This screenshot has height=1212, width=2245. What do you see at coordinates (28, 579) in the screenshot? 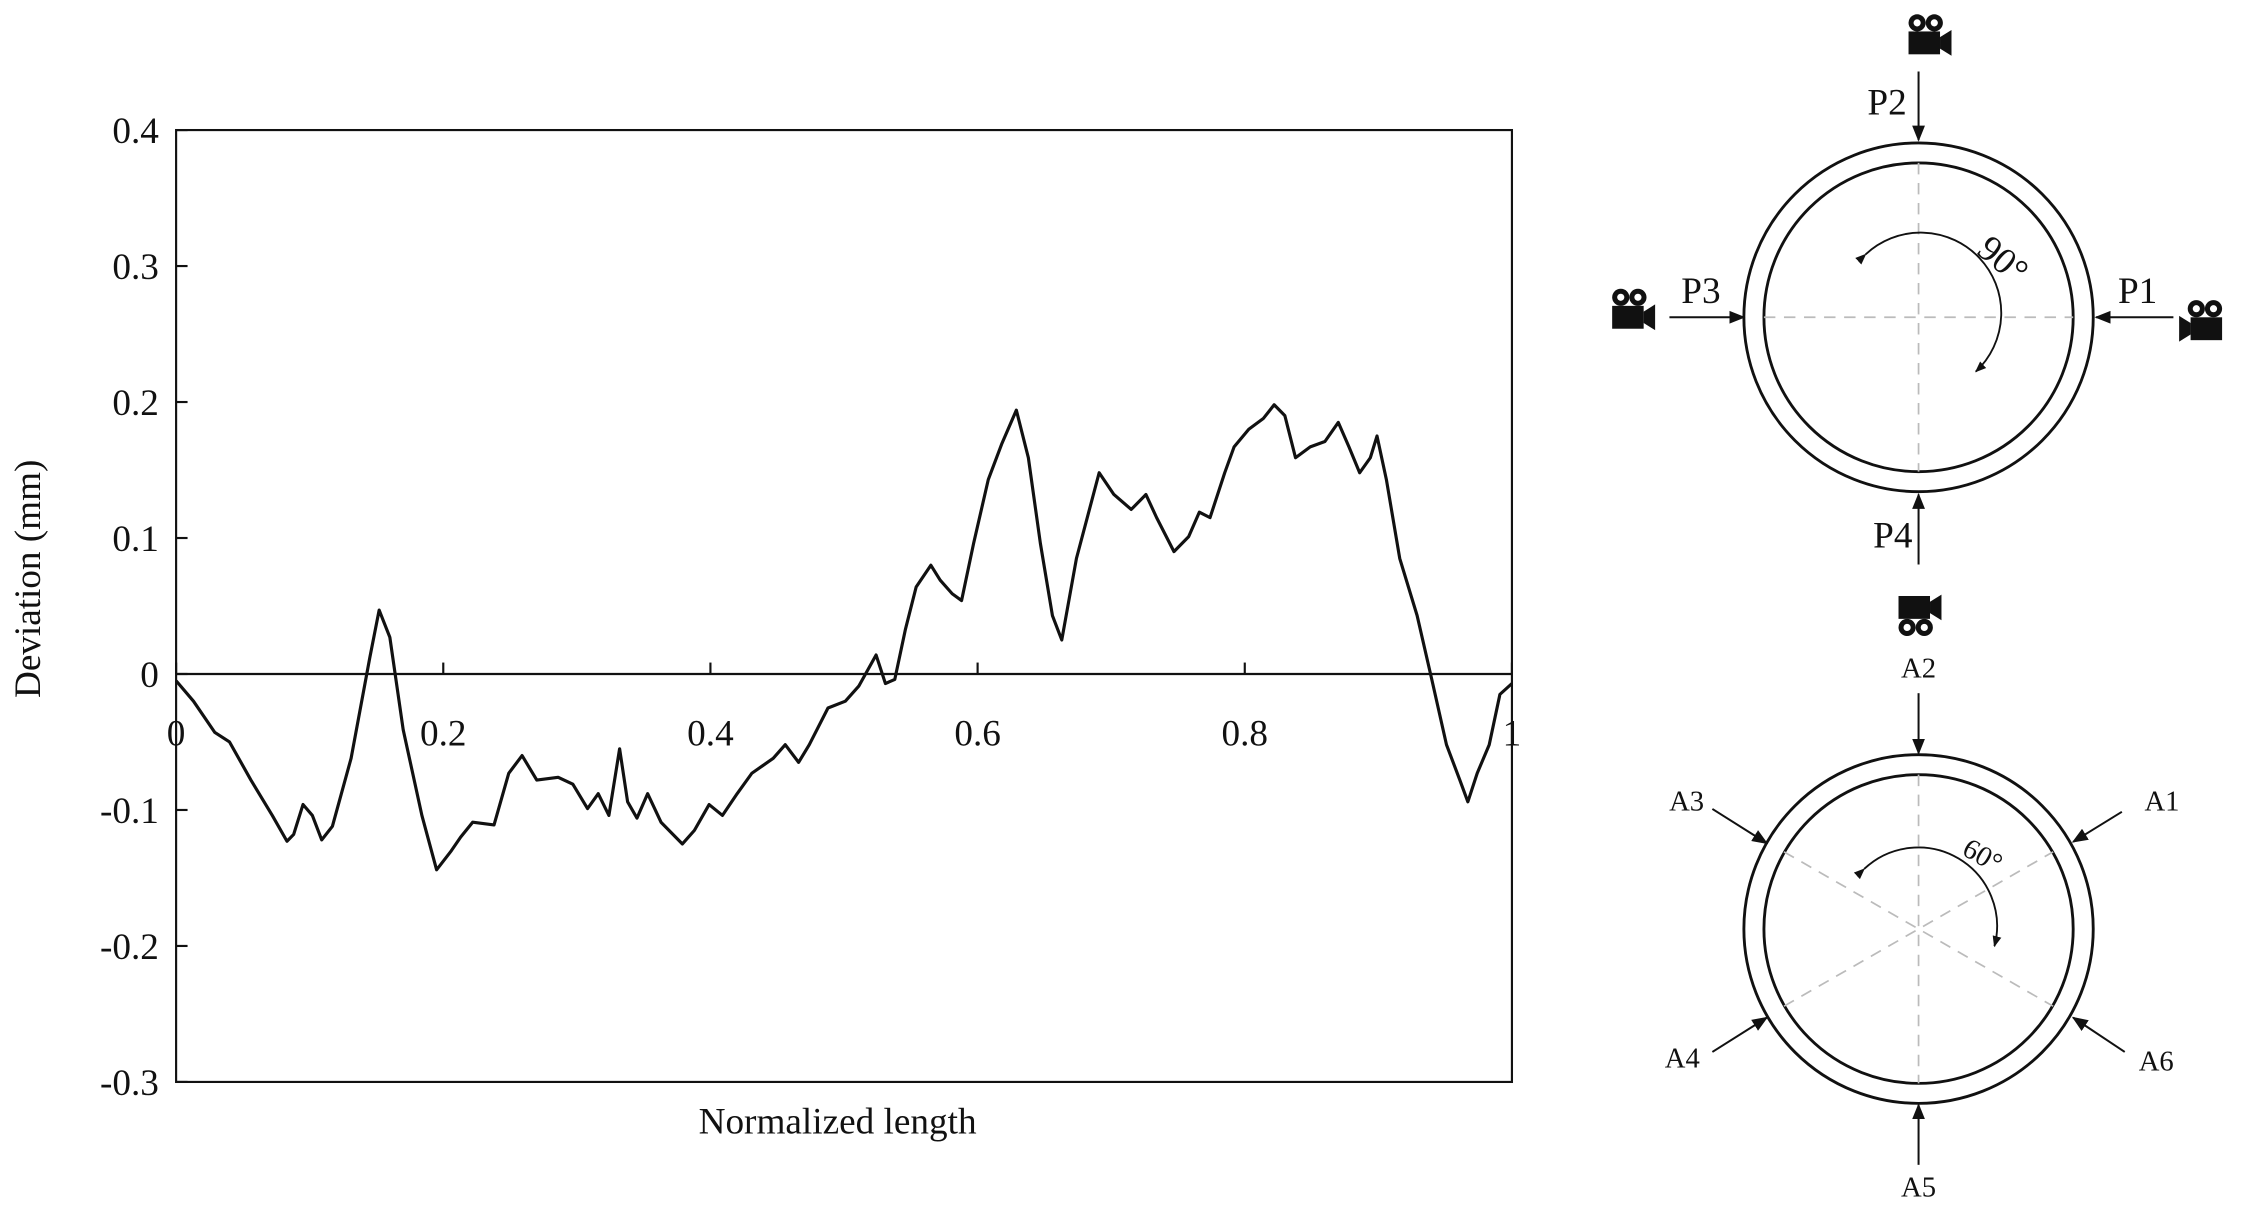
I see `y-axis-title: Deviation (mm)` at bounding box center [28, 579].